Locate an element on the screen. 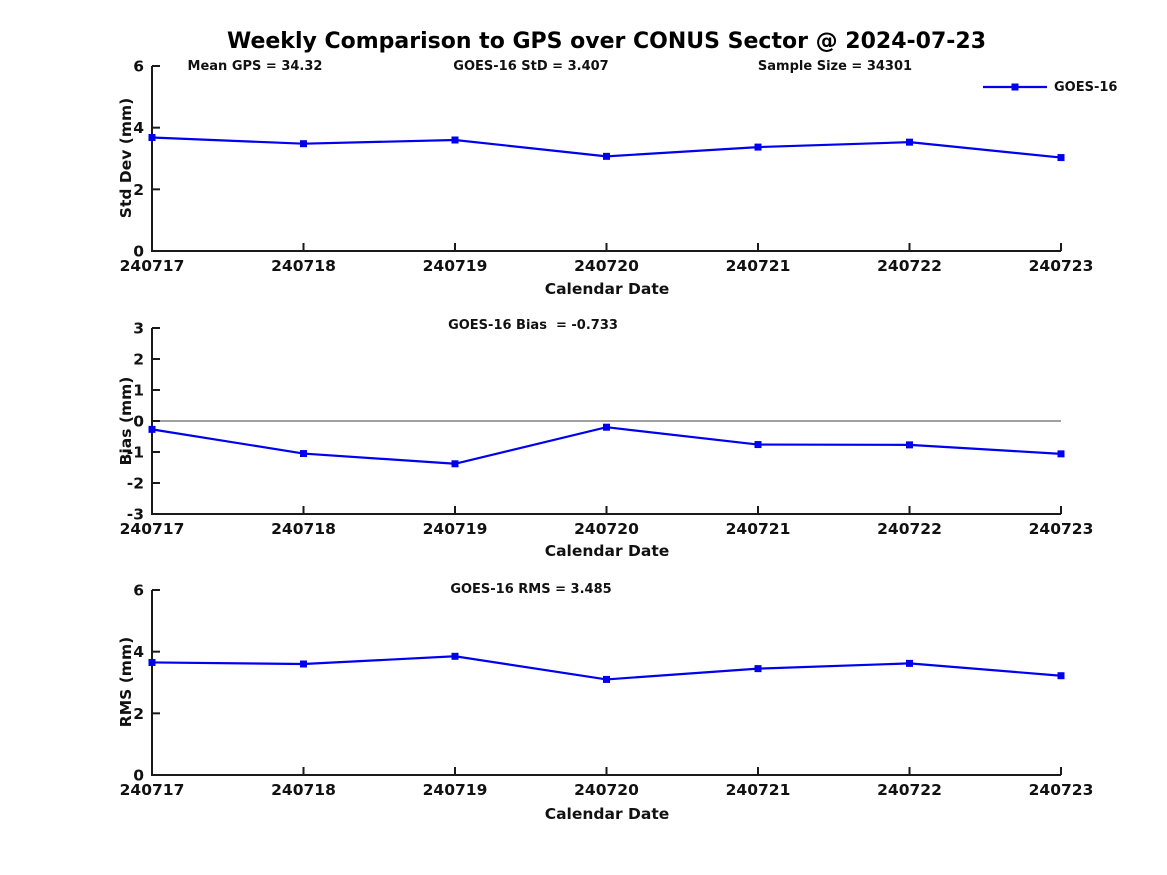 This screenshot has height=875, width=1167. series-line is located at coordinates (606, 445).